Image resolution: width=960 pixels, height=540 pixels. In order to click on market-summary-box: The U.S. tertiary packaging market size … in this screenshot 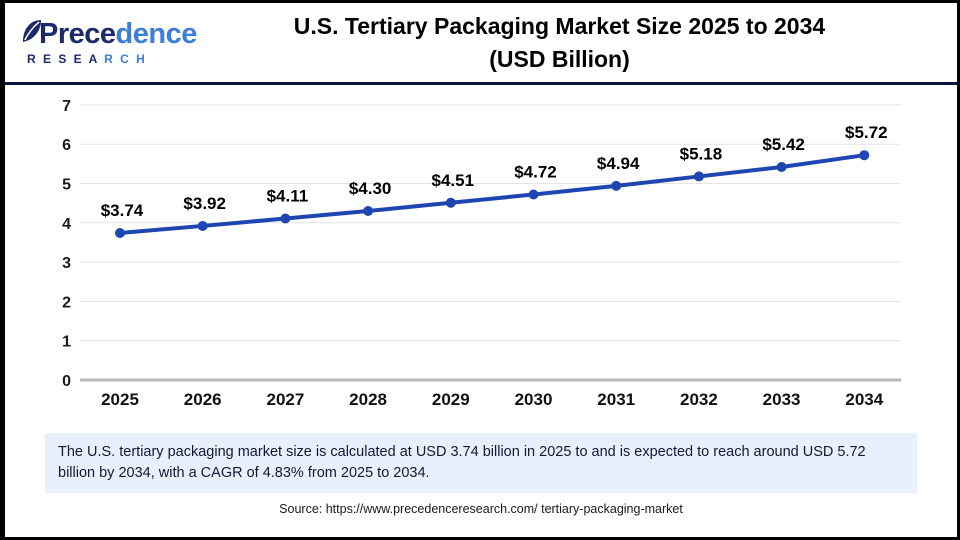, I will do `click(481, 463)`.